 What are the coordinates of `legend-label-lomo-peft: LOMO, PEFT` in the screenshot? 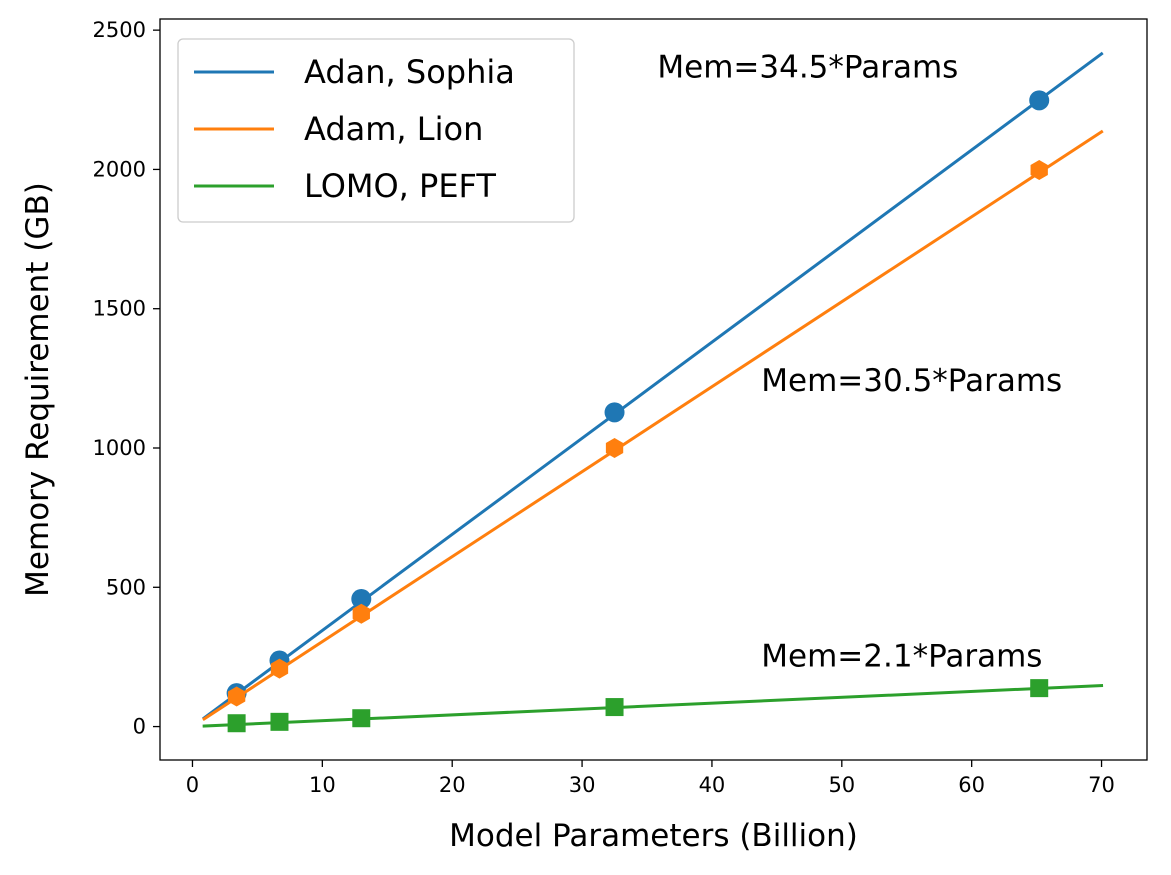 It's located at (400, 186).